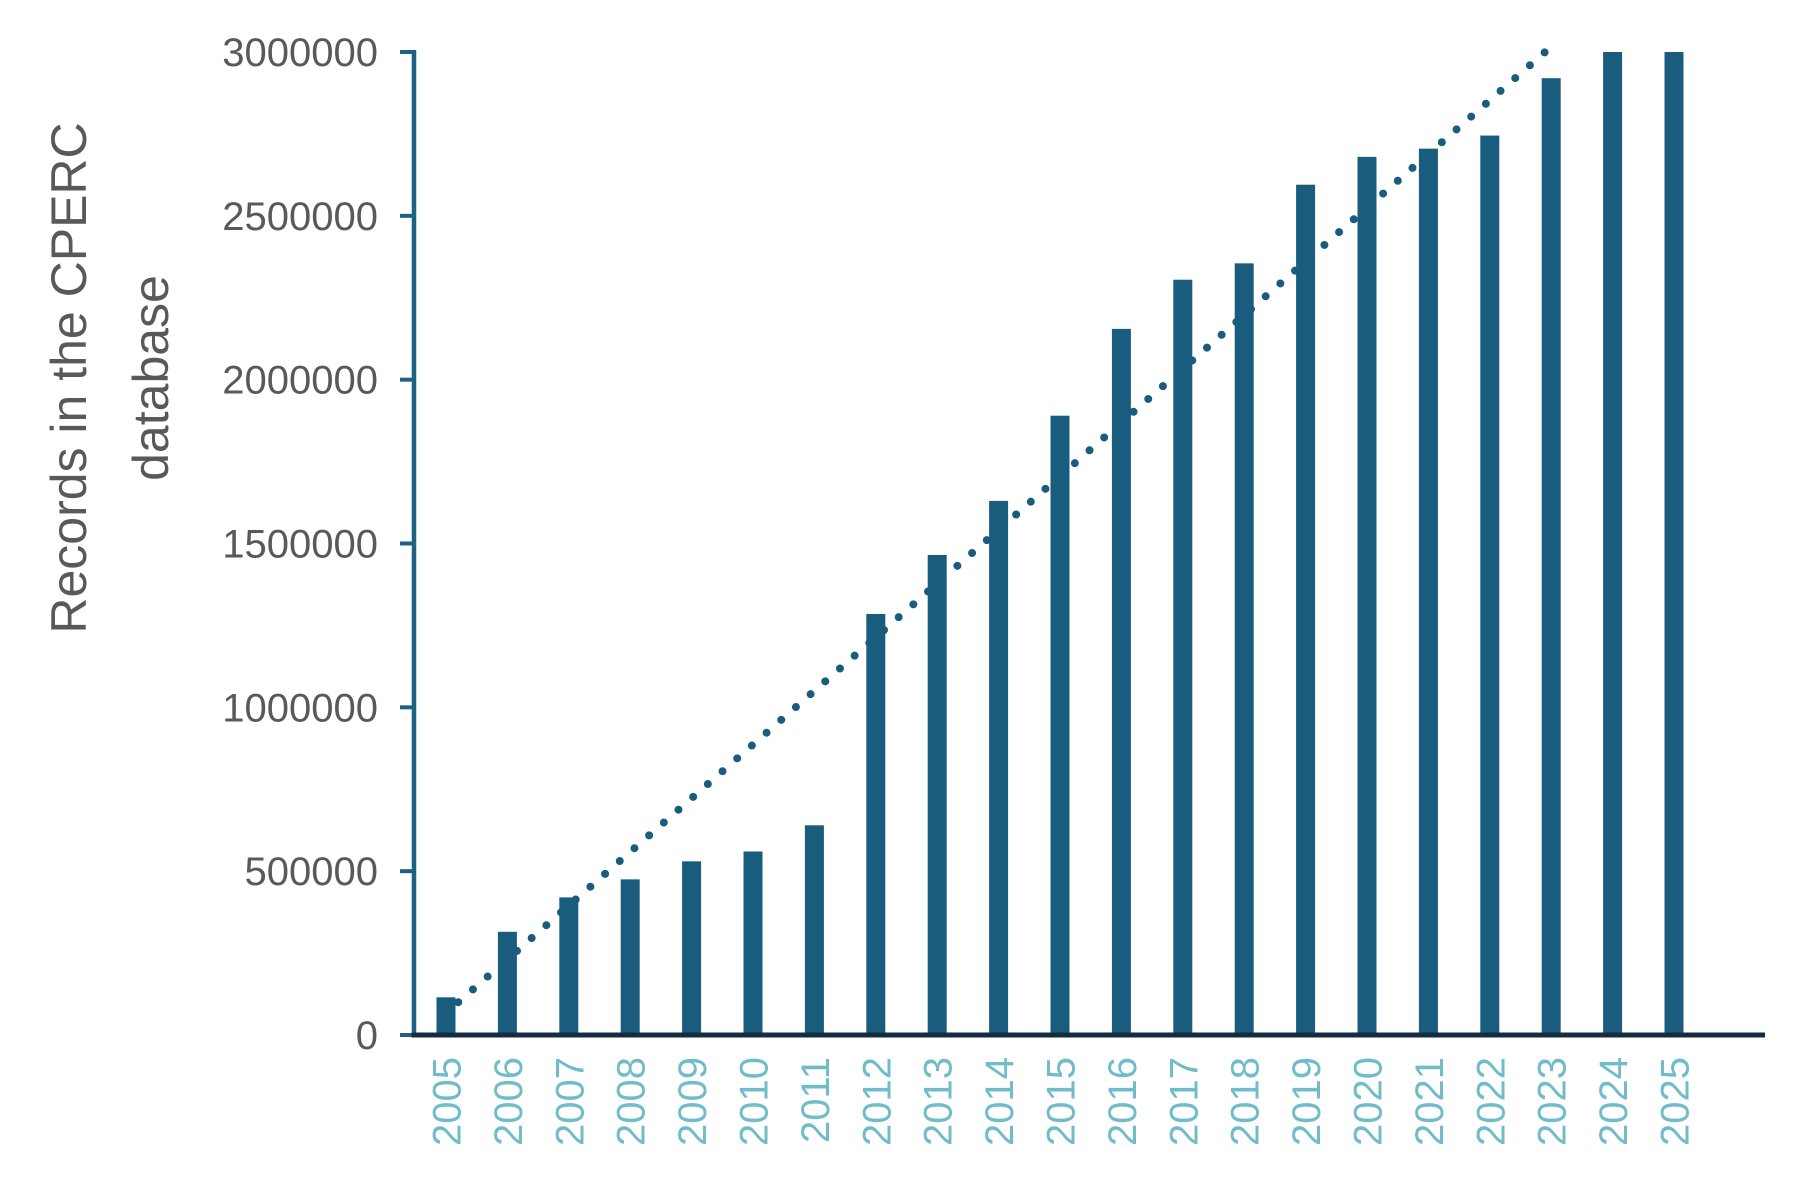  Describe the element at coordinates (367, 1036) in the screenshot. I see `y-tick-label-0: 0` at that location.